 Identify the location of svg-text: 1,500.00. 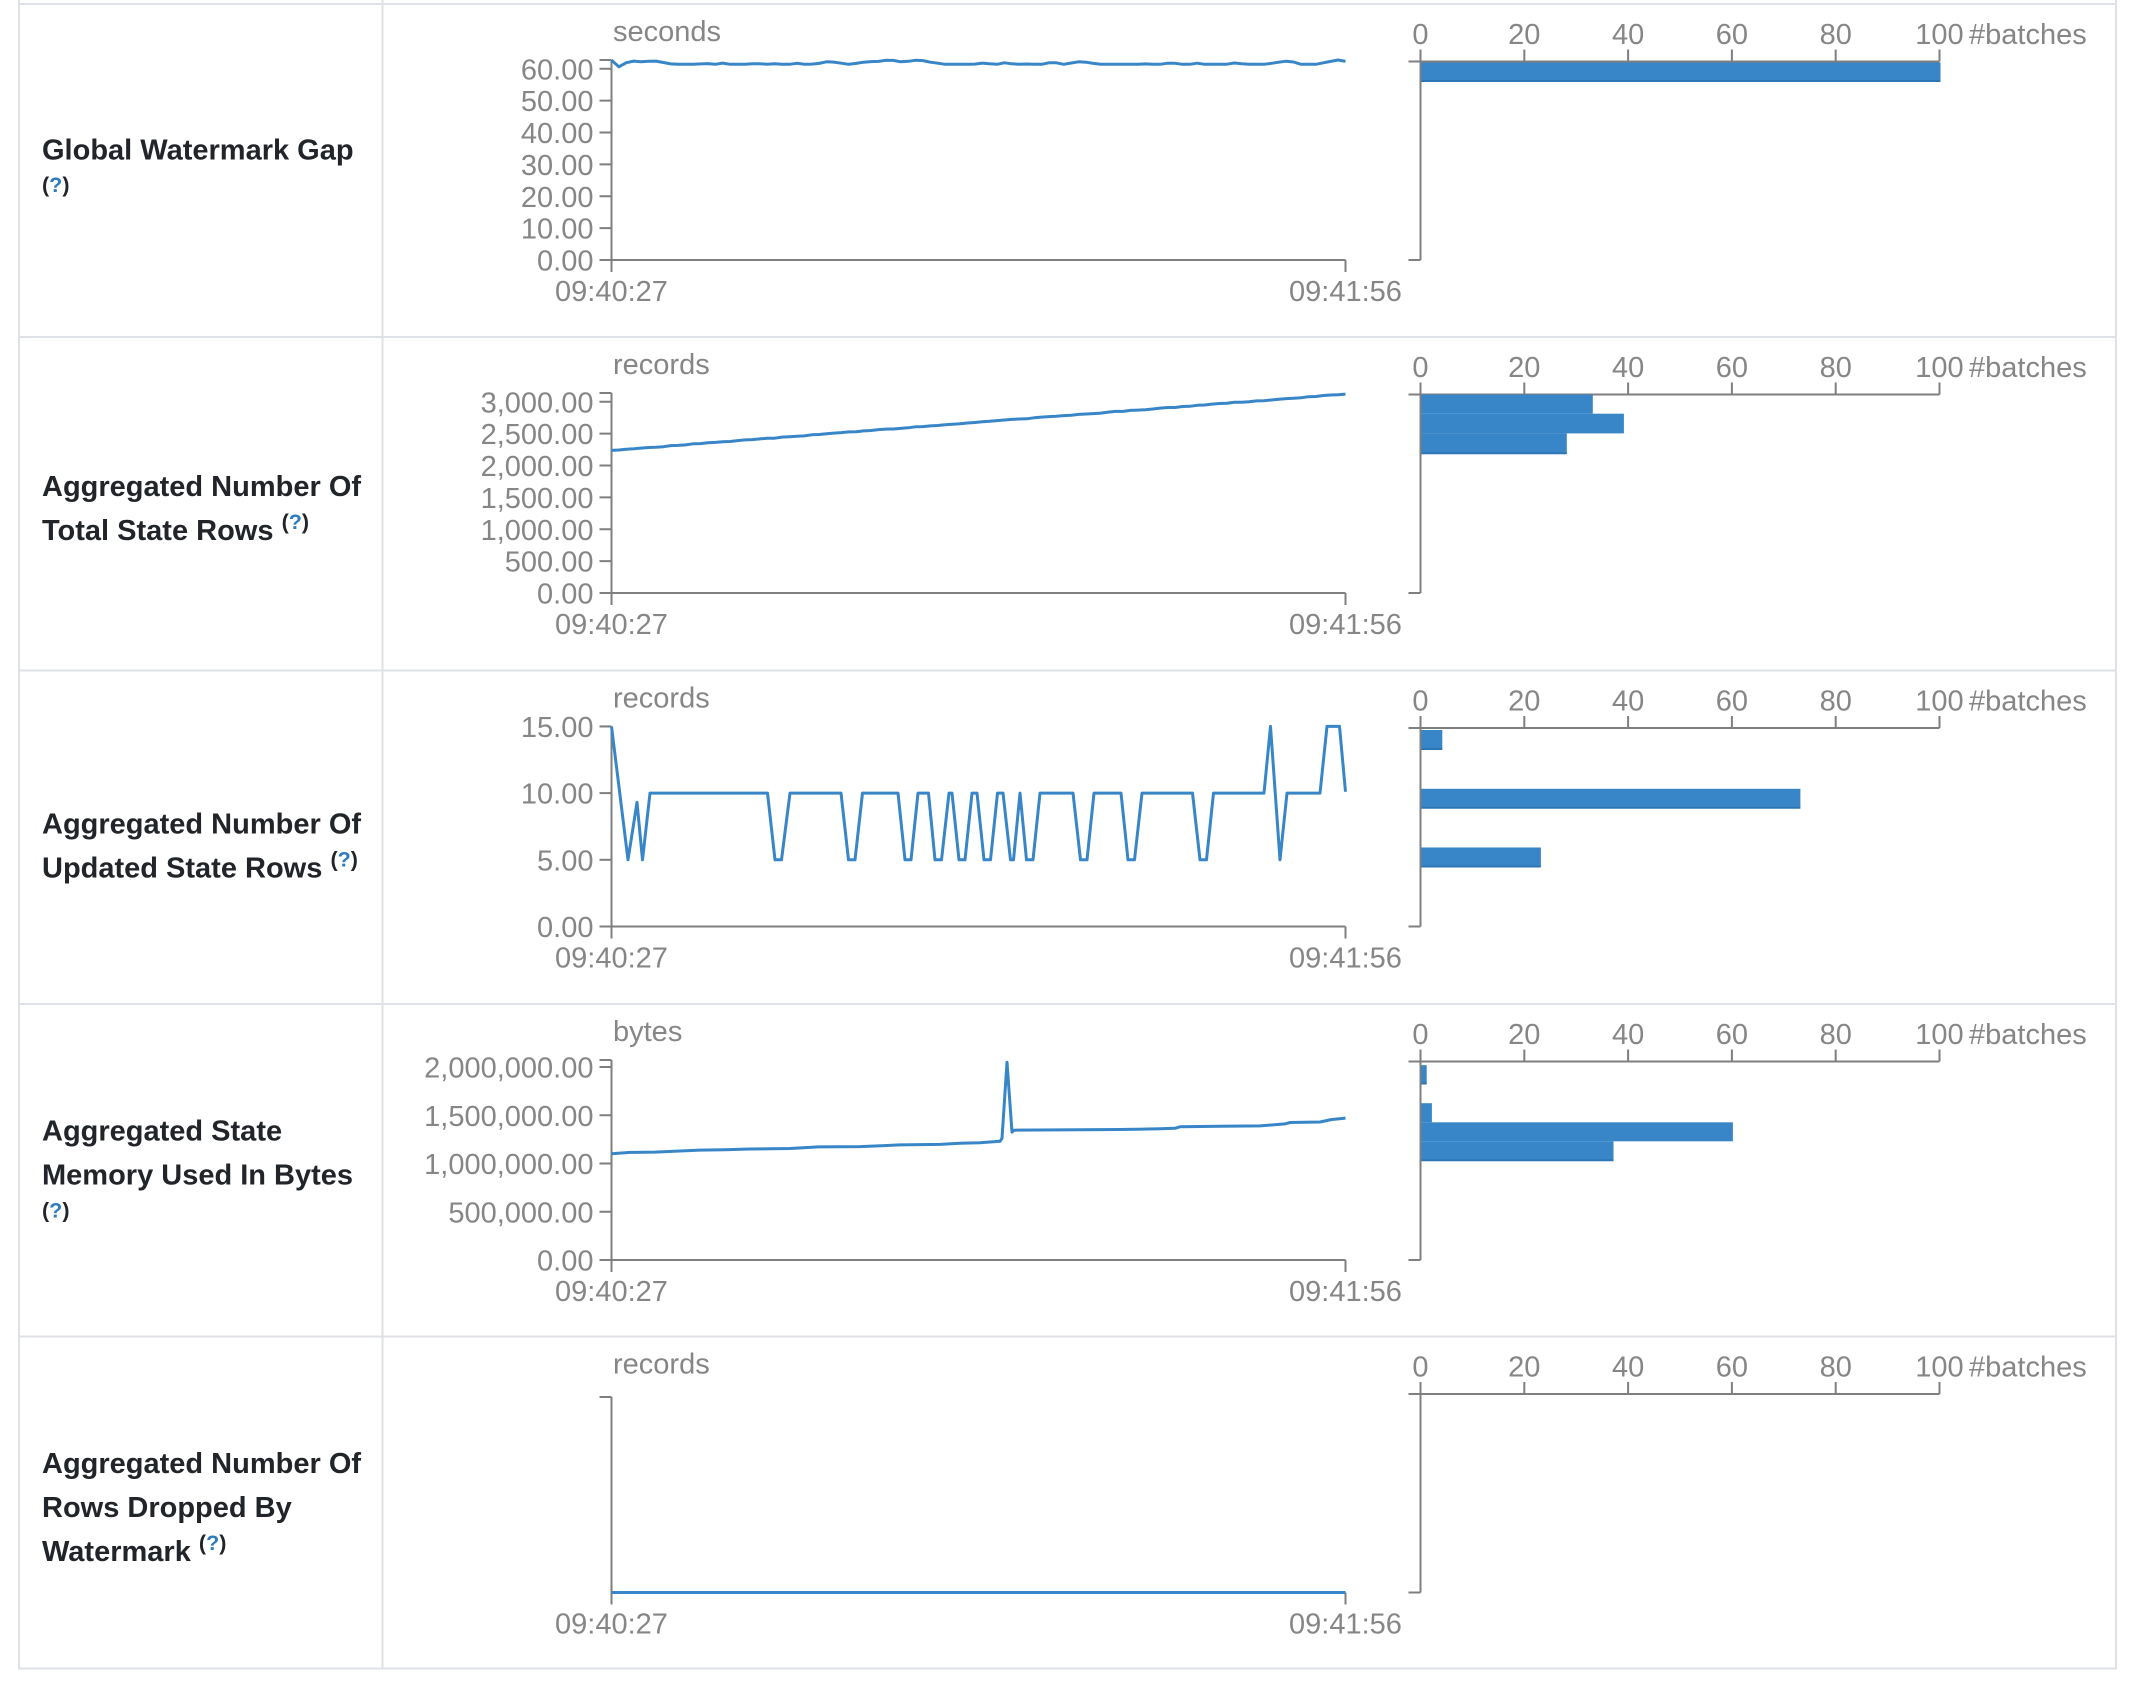
(537, 499).